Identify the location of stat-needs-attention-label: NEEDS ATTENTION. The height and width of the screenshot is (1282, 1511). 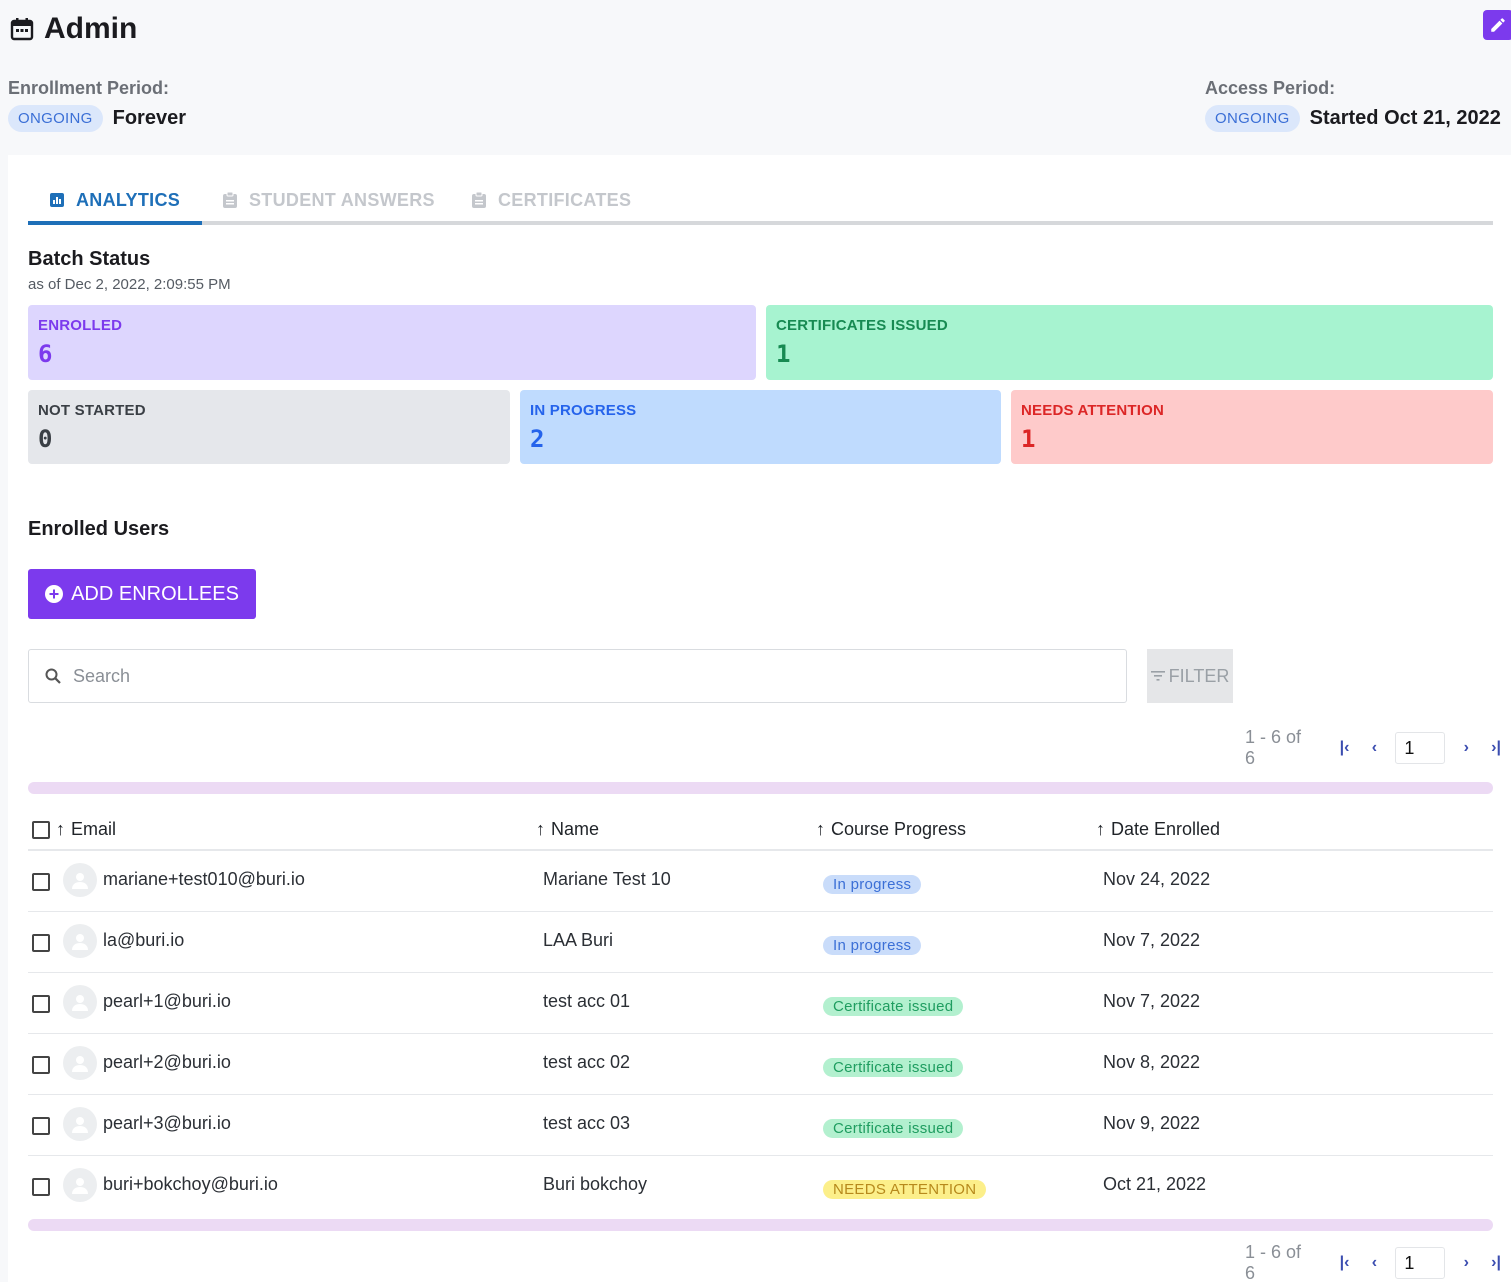
(1093, 410).